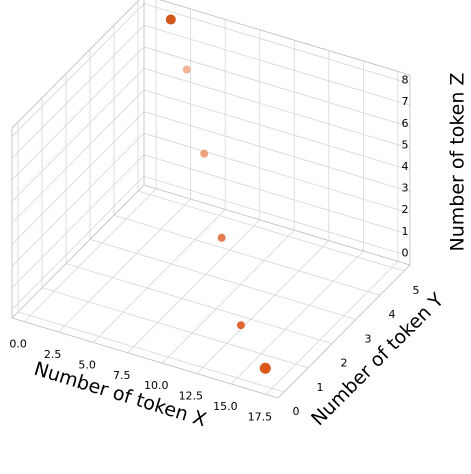  Describe the element at coordinates (416, 290) in the screenshot. I see `y-tick-label: 5` at that location.